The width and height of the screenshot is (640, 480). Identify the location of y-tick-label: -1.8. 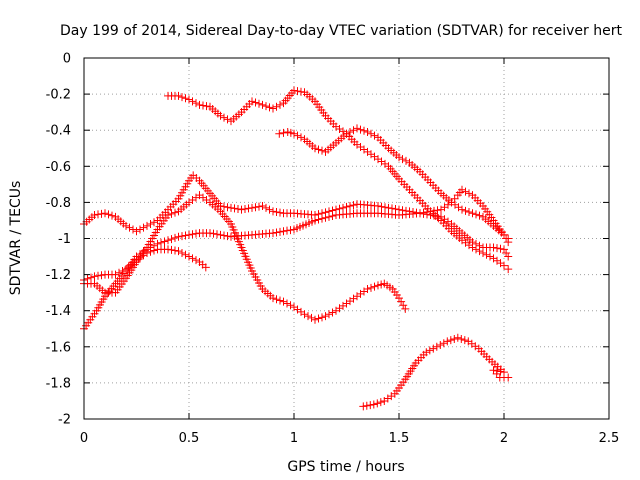
(58, 383).